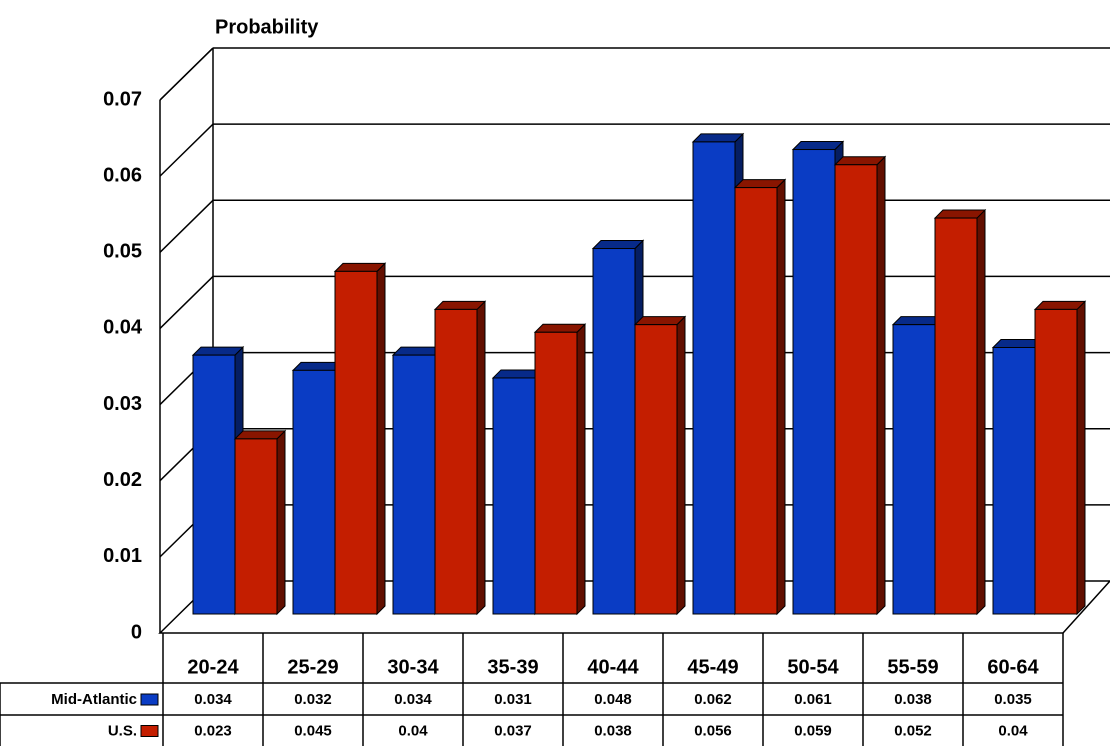  What do you see at coordinates (312, 667) in the screenshot?
I see `x-tick-label: 25-29` at bounding box center [312, 667].